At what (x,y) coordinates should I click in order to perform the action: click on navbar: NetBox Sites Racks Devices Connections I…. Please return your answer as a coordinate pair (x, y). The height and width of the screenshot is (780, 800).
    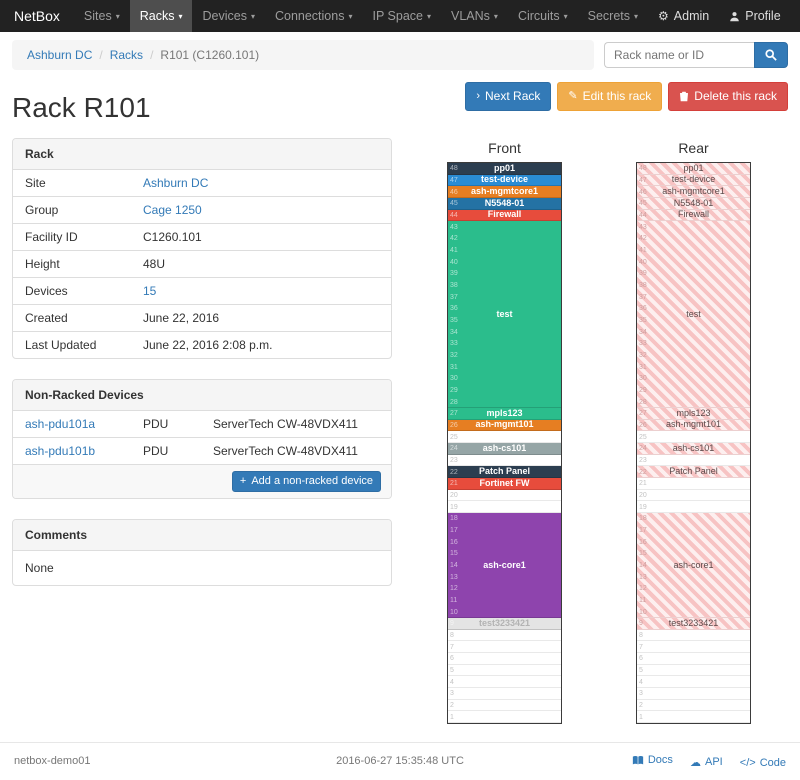
    Looking at the image, I should click on (400, 16).